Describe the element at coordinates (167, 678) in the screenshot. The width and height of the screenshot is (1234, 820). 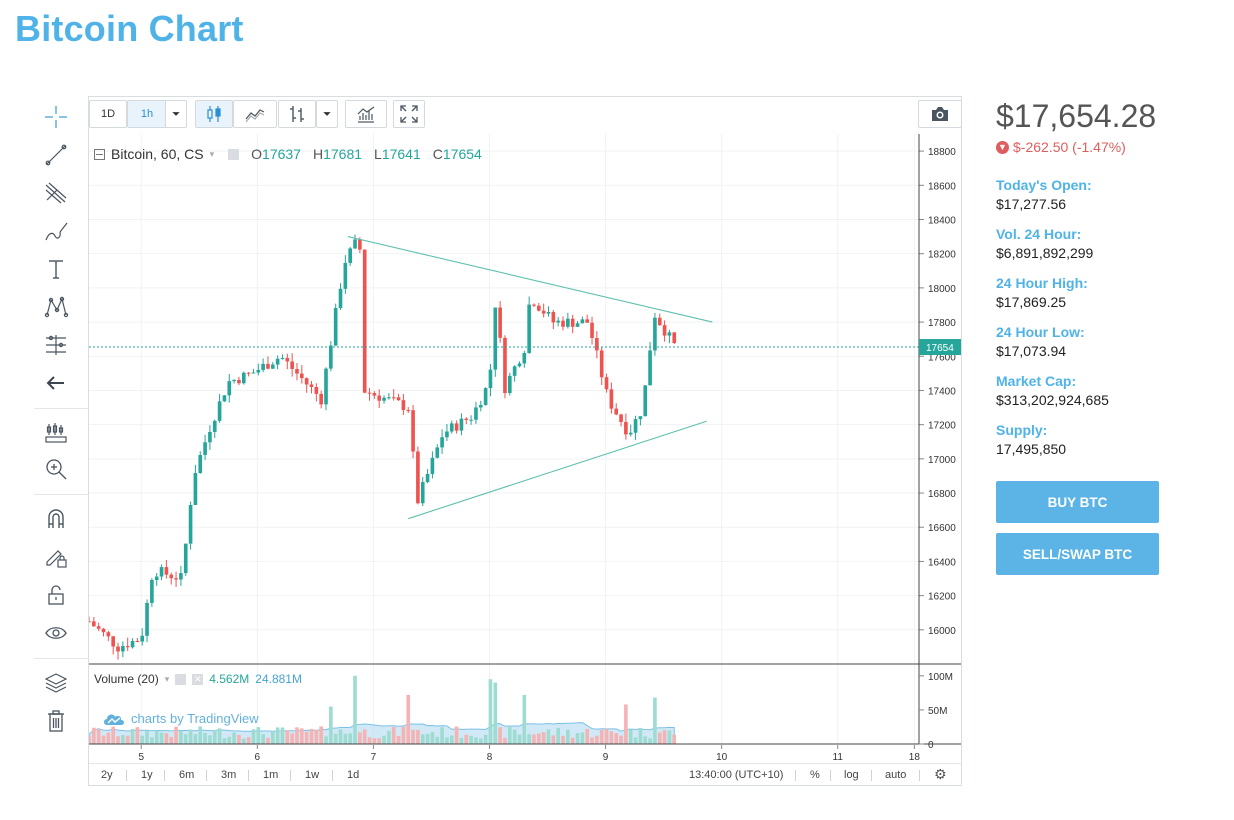
I see `volume-dropdown-icon: ▾` at that location.